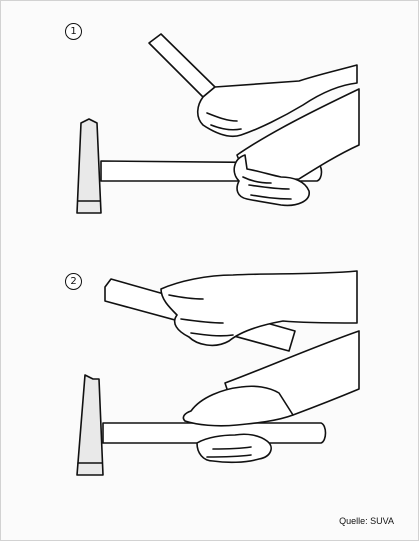 Image resolution: width=419 pixels, height=541 pixels. I want to click on step-2-hammer-handle, so click(214, 433).